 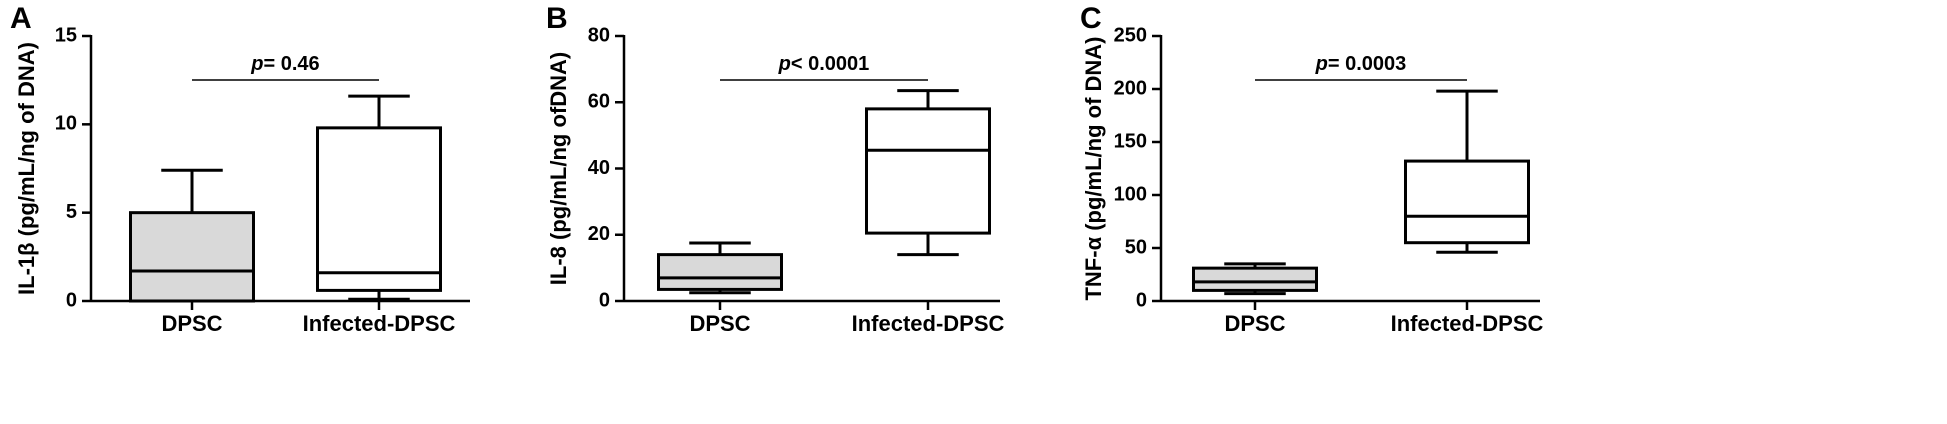 What do you see at coordinates (66, 124) in the screenshot?
I see `y-tick-label: 10` at bounding box center [66, 124].